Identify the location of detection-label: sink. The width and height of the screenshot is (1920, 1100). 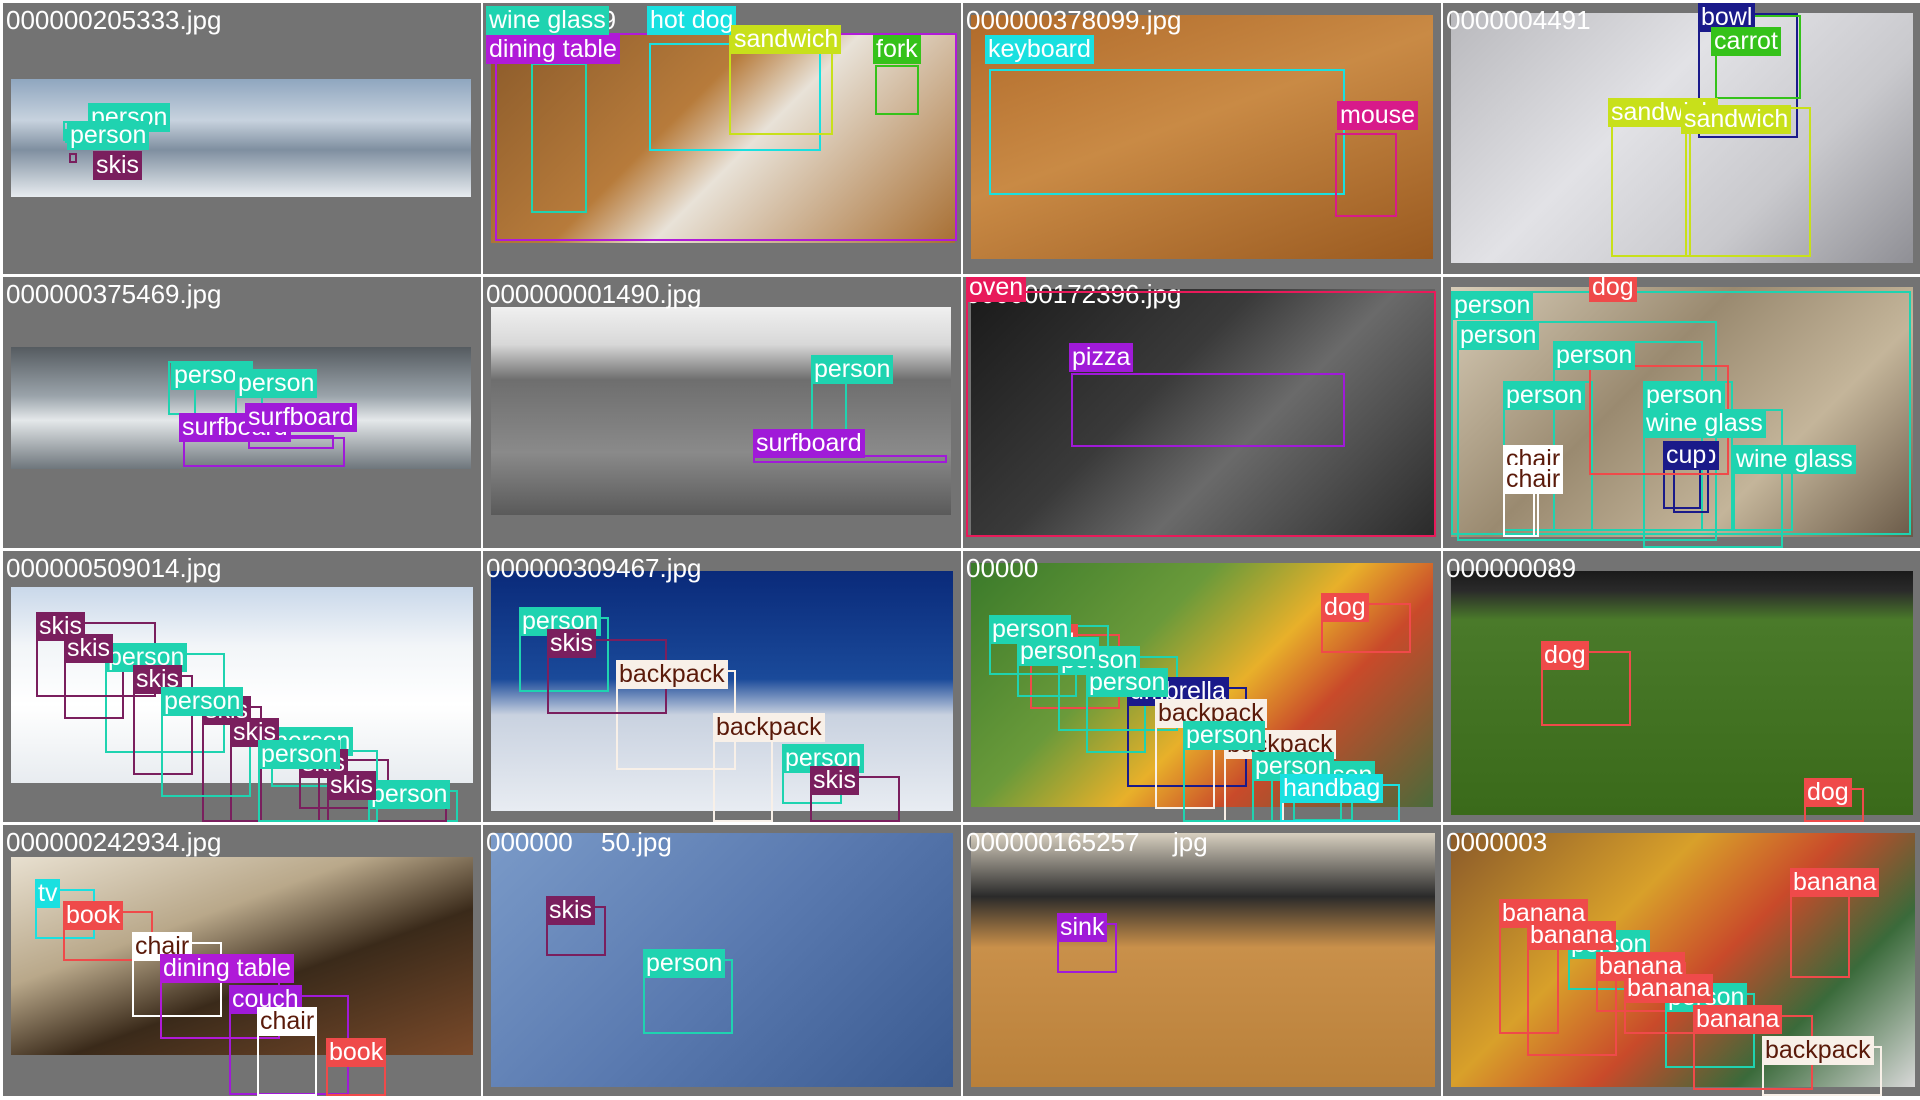
(1082, 927).